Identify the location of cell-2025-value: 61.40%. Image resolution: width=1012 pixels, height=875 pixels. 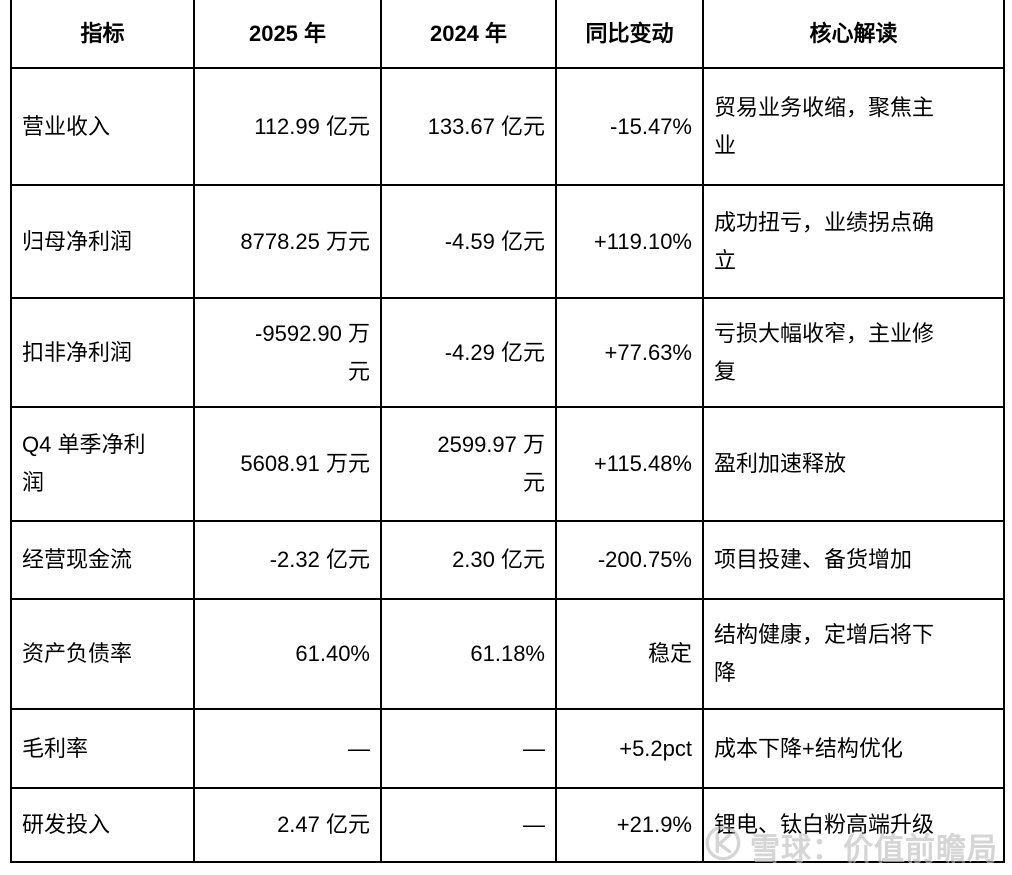
(287, 654).